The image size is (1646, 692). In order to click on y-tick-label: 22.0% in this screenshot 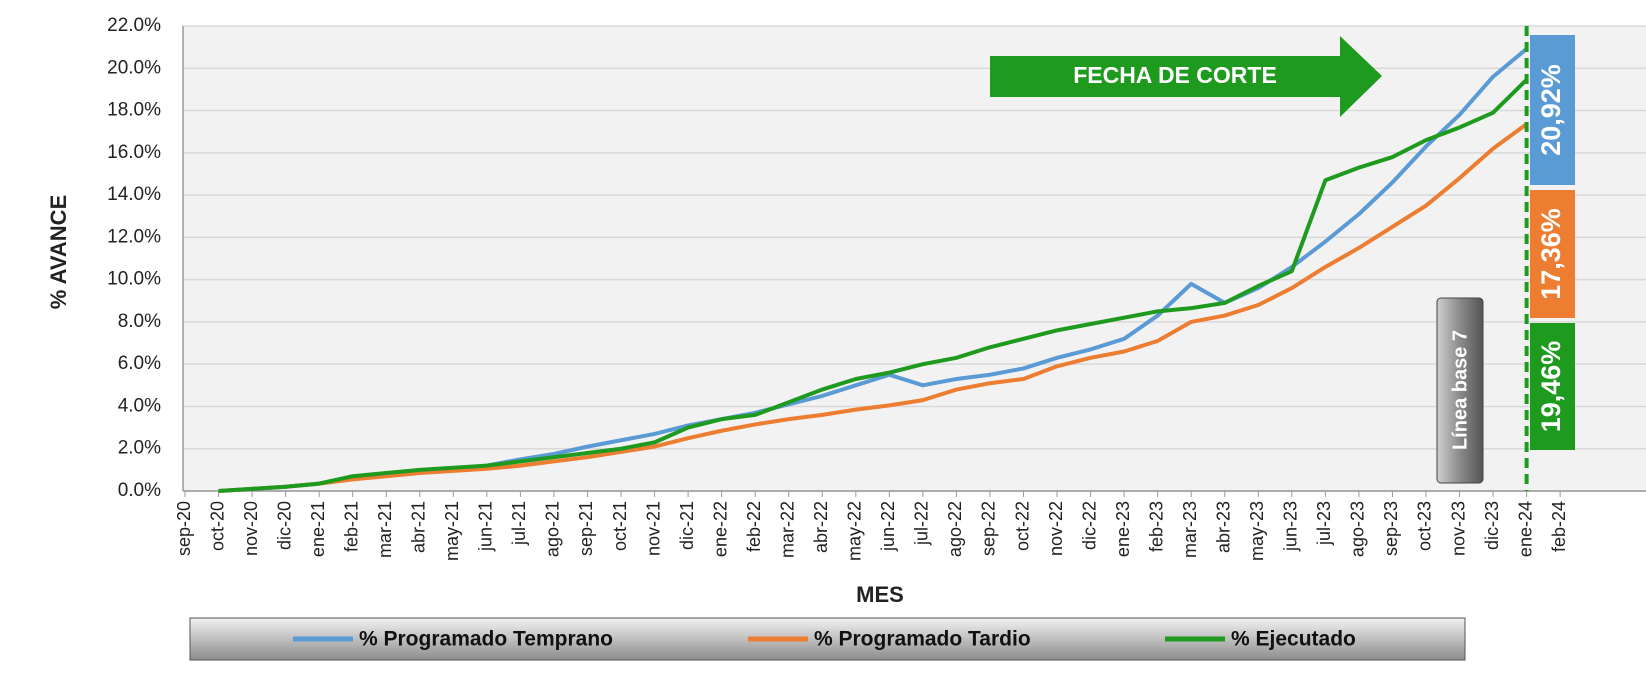, I will do `click(134, 25)`.